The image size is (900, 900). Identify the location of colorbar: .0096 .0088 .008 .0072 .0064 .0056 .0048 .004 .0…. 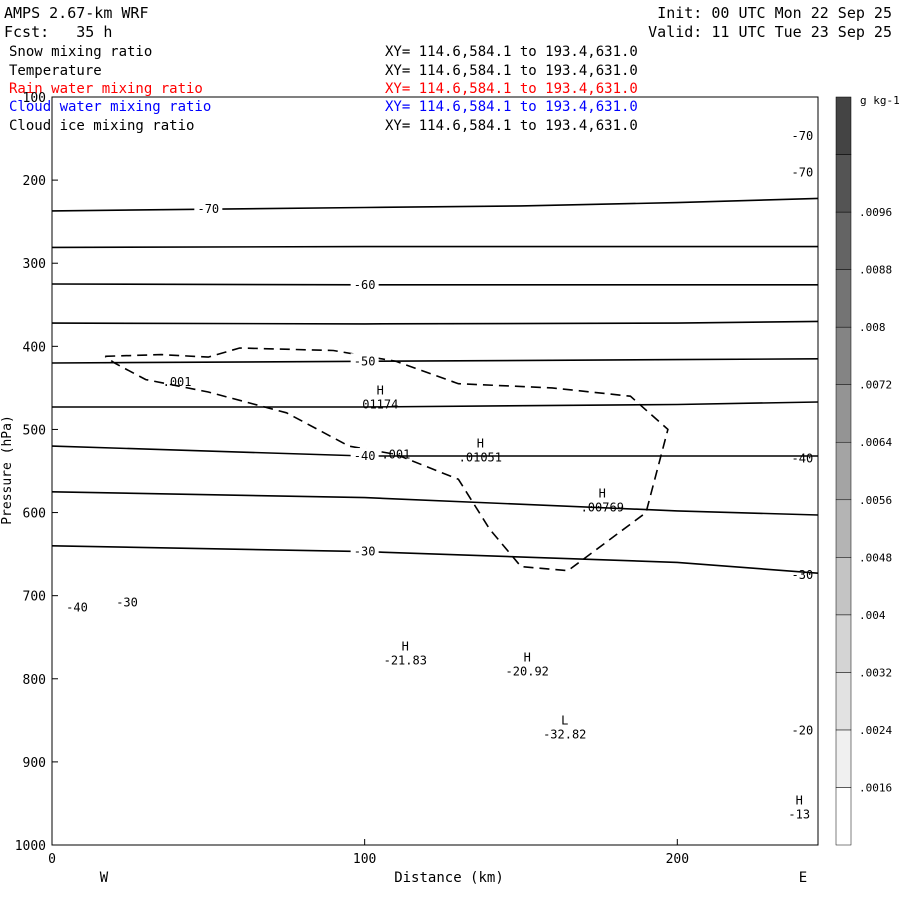
(863, 471).